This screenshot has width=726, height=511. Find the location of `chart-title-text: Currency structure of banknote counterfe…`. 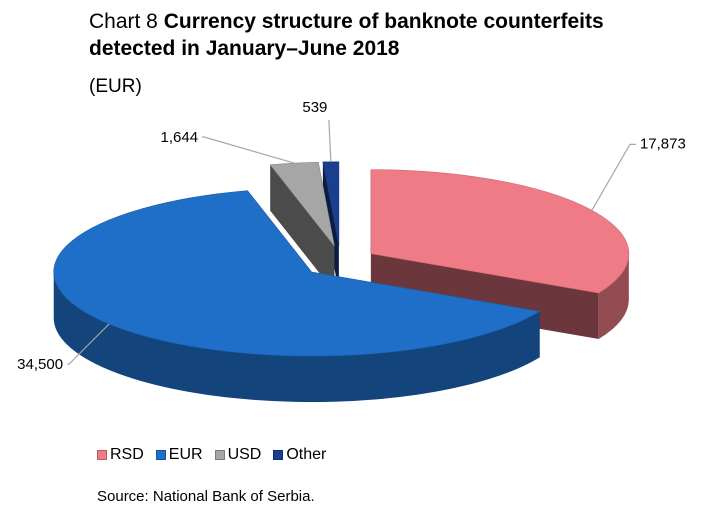

chart-title-text: Currency structure of banknote counterfe… is located at coordinates (346, 35).